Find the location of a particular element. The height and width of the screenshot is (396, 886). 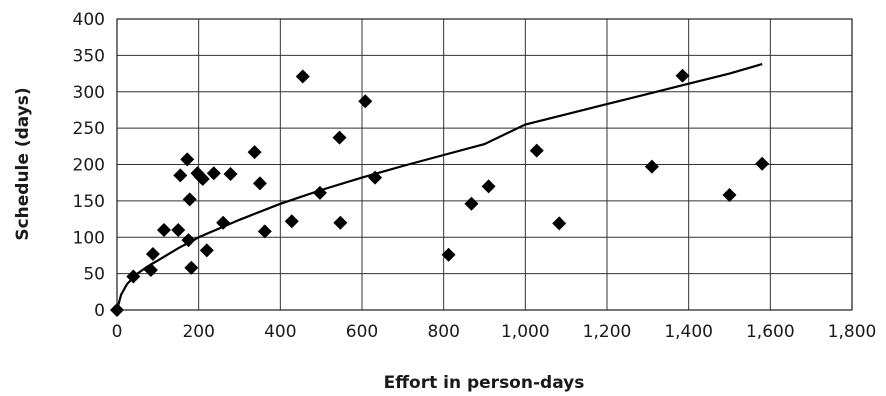

x-tick-label: 1,600 is located at coordinates (770, 332).